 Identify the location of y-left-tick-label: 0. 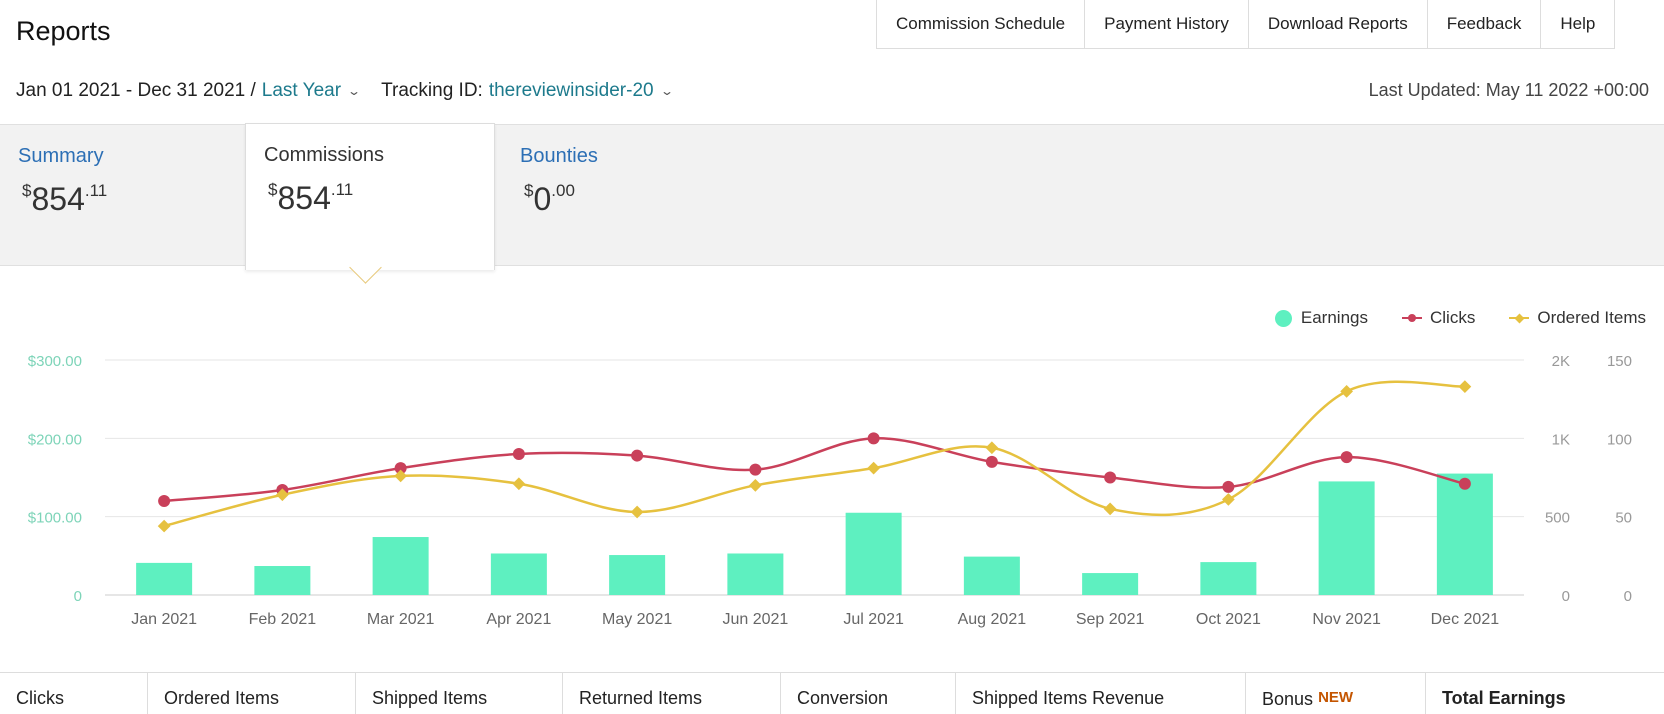
(78, 596).